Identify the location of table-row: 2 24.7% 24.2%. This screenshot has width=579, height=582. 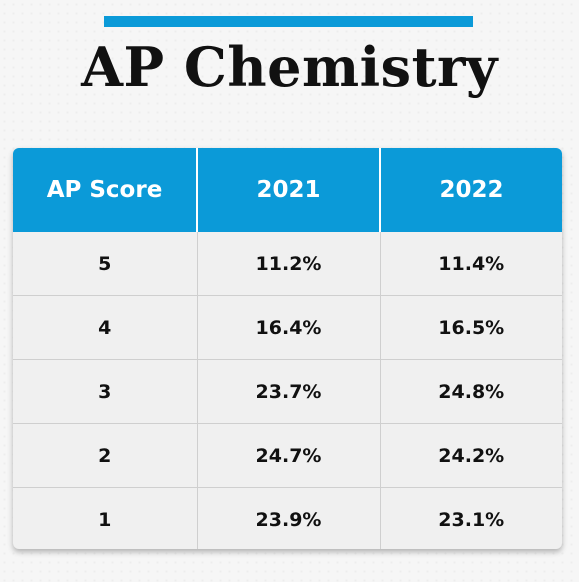
(287, 455).